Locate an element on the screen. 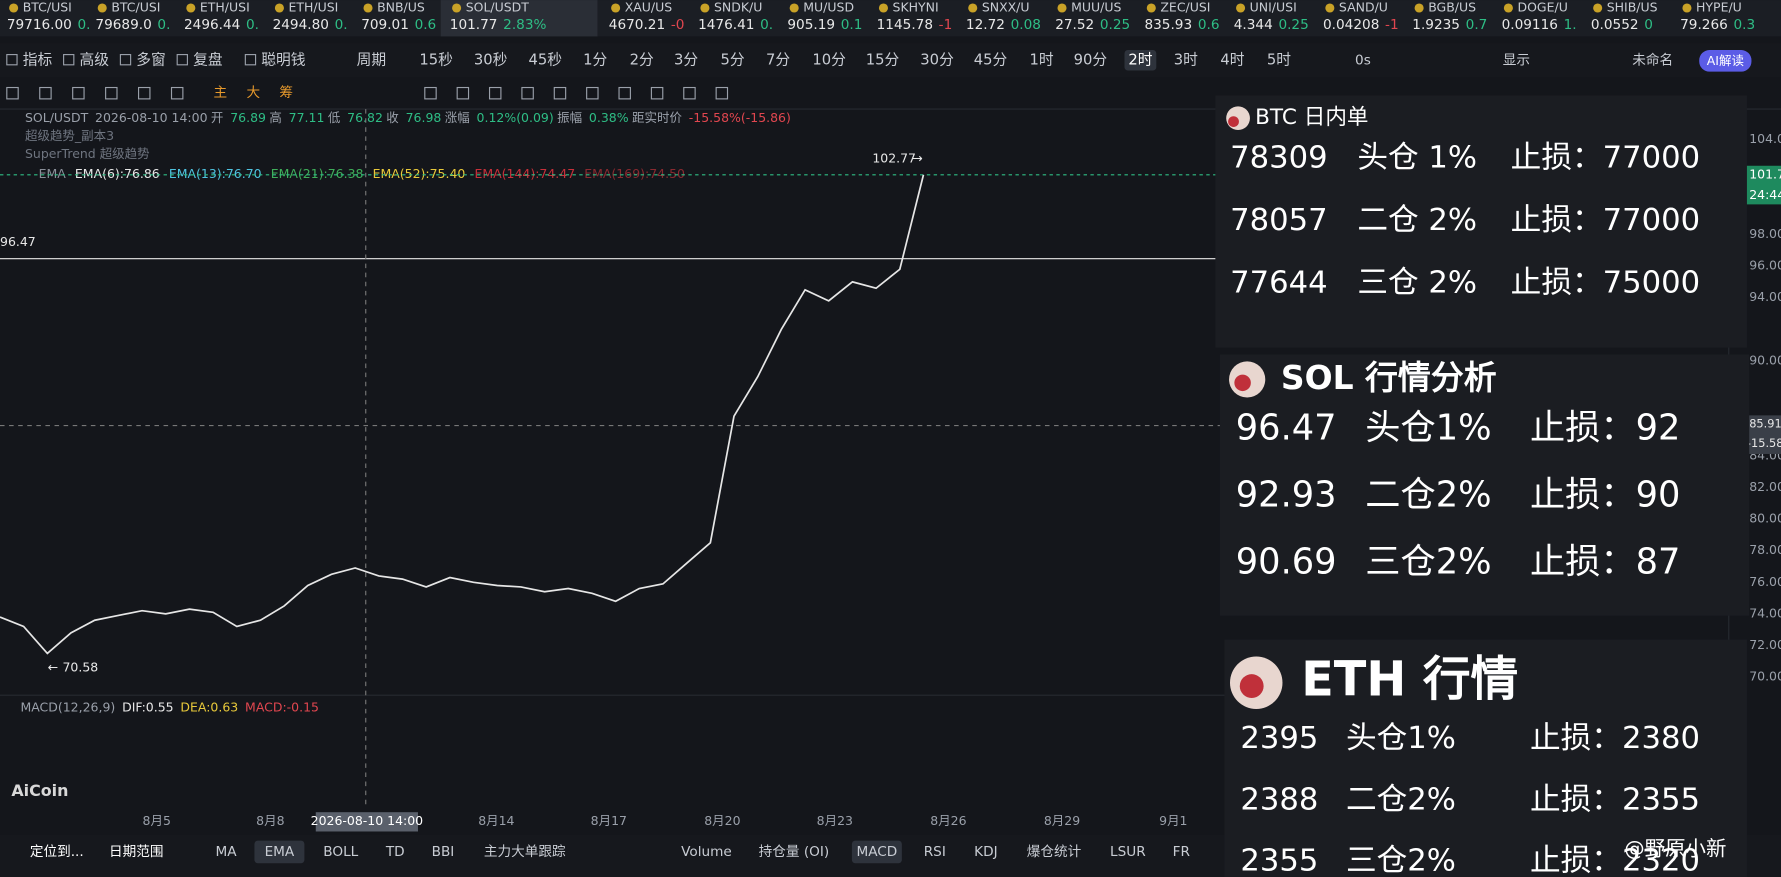  period-menu: 周期 is located at coordinates (372, 59).